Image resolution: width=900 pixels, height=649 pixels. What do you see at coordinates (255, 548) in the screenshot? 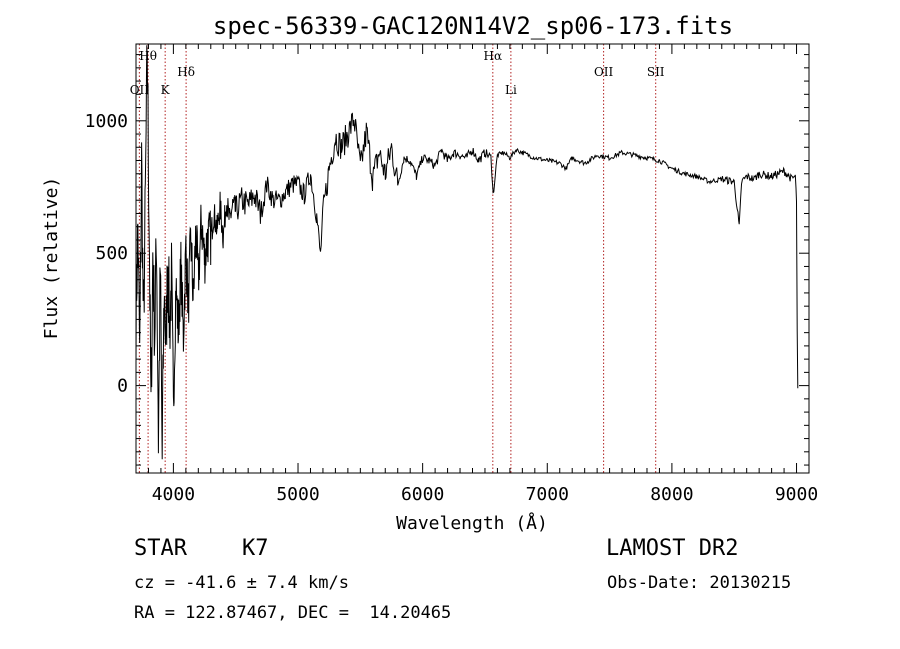
I see `object-subclass: K7` at bounding box center [255, 548].